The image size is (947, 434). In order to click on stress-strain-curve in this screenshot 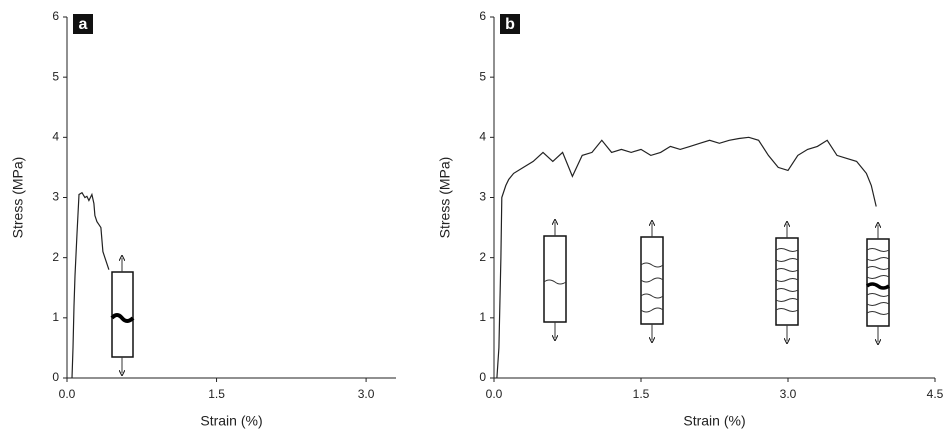, I will do `click(90, 285)`.